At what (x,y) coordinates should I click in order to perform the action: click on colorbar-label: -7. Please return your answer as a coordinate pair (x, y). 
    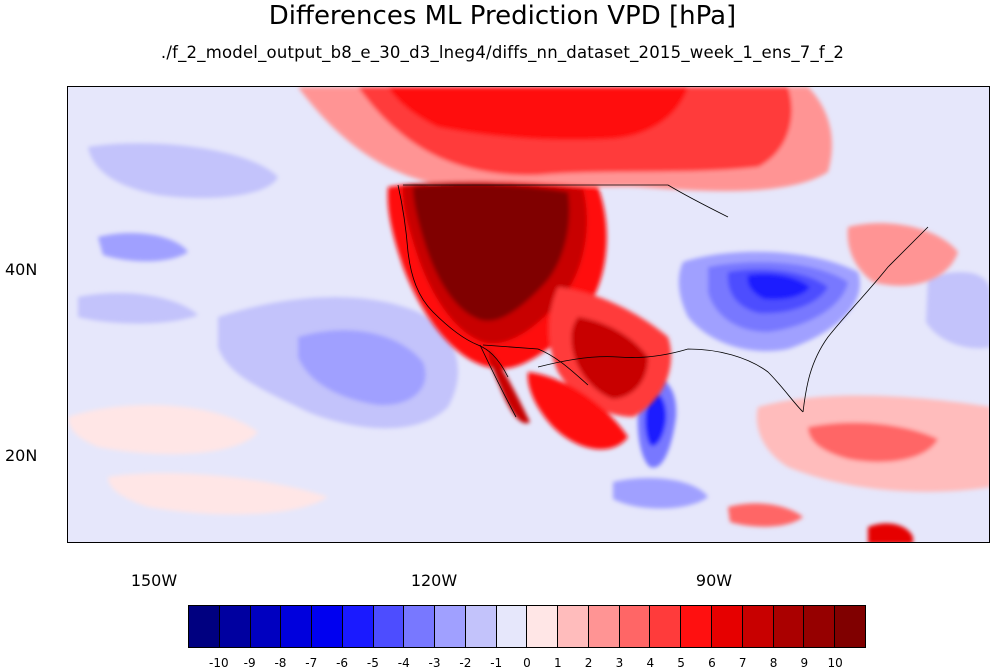
    Looking at the image, I should click on (311, 663).